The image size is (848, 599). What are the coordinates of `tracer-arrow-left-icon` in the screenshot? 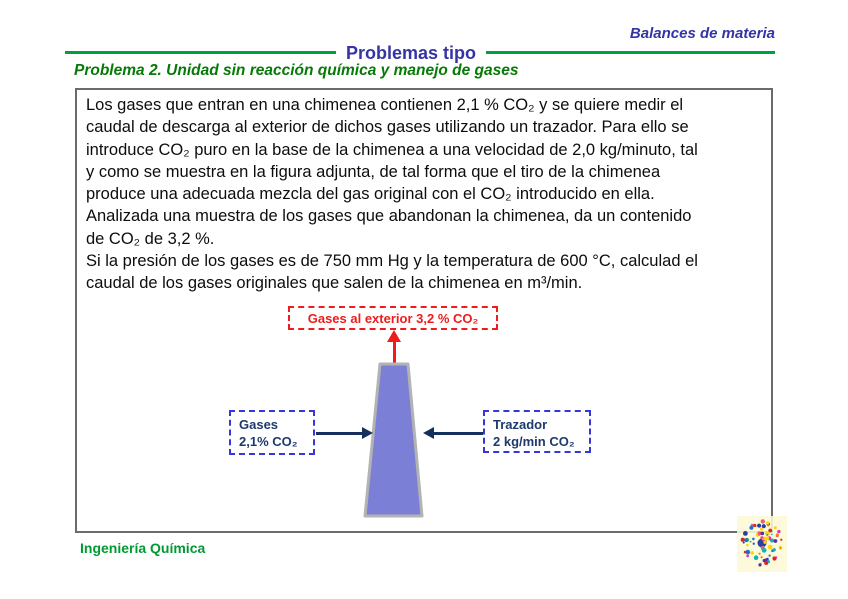 It's located at (428, 433).